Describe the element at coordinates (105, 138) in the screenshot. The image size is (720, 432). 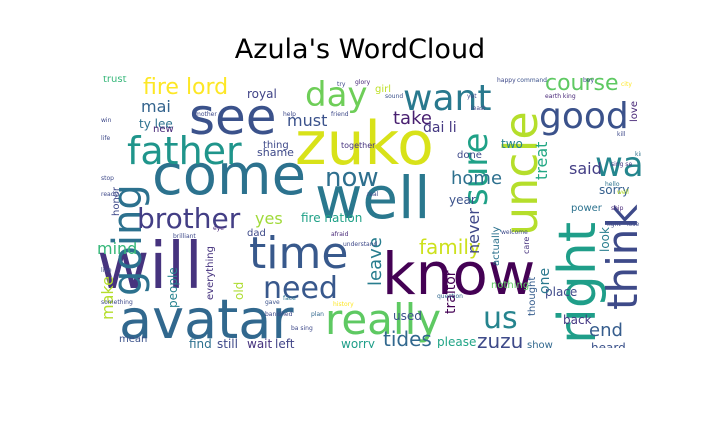
I see `cloud-word-life: life` at that location.